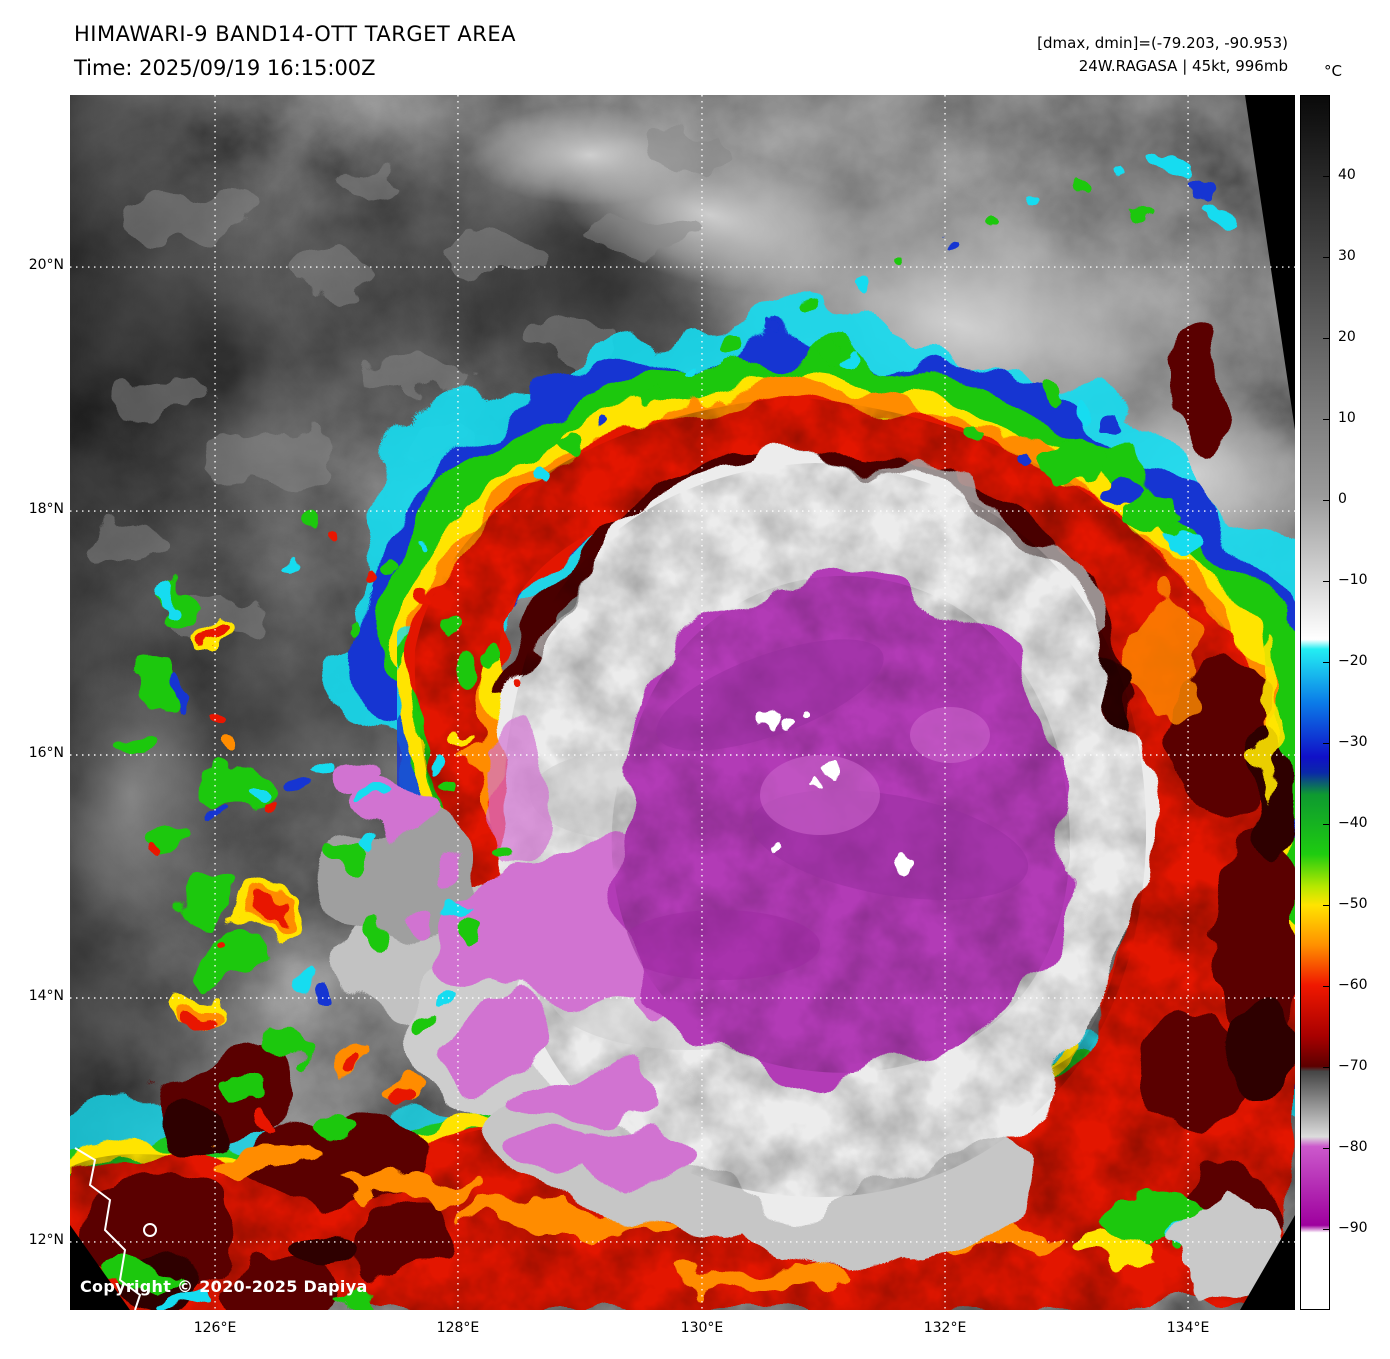  Describe the element at coordinates (1326, 581) in the screenshot. I see `colorbar-tickmark--10` at that location.